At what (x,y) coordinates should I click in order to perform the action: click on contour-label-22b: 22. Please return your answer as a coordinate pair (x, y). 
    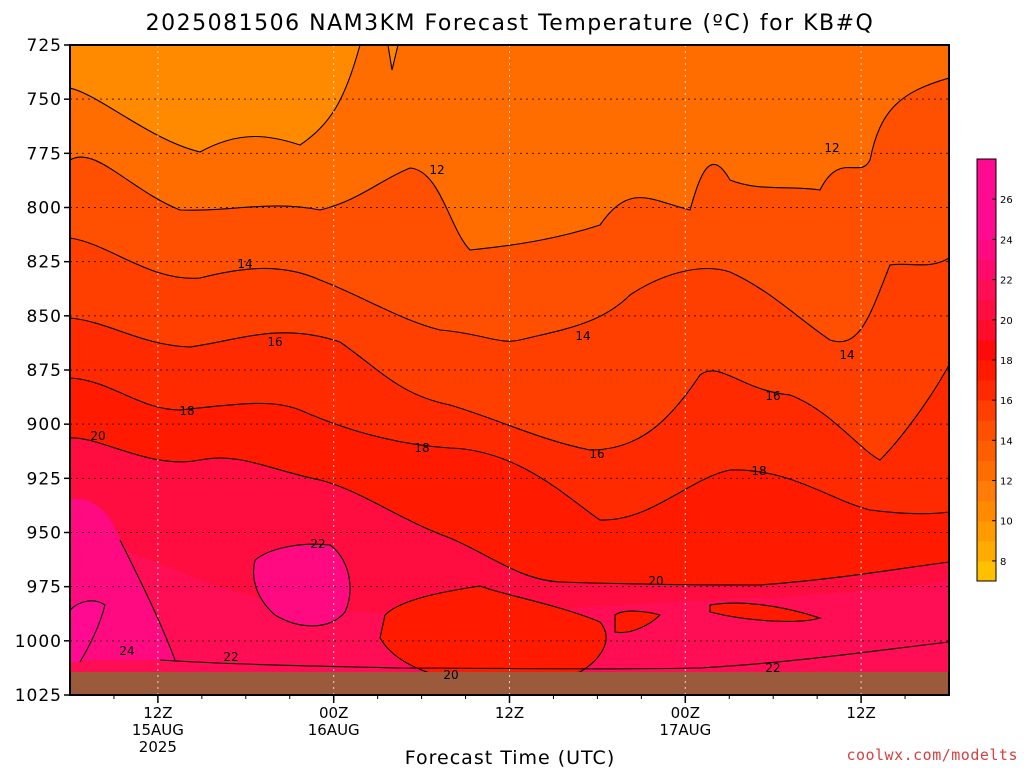
    Looking at the image, I should click on (230, 657).